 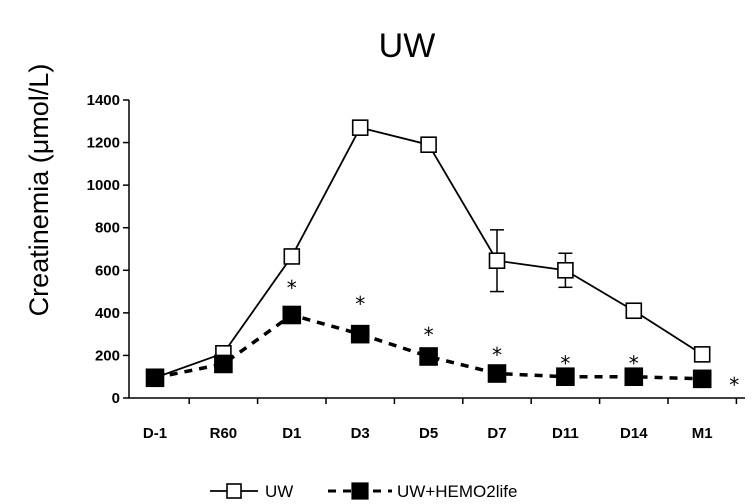 I want to click on chart-title: UW, so click(x=407, y=46).